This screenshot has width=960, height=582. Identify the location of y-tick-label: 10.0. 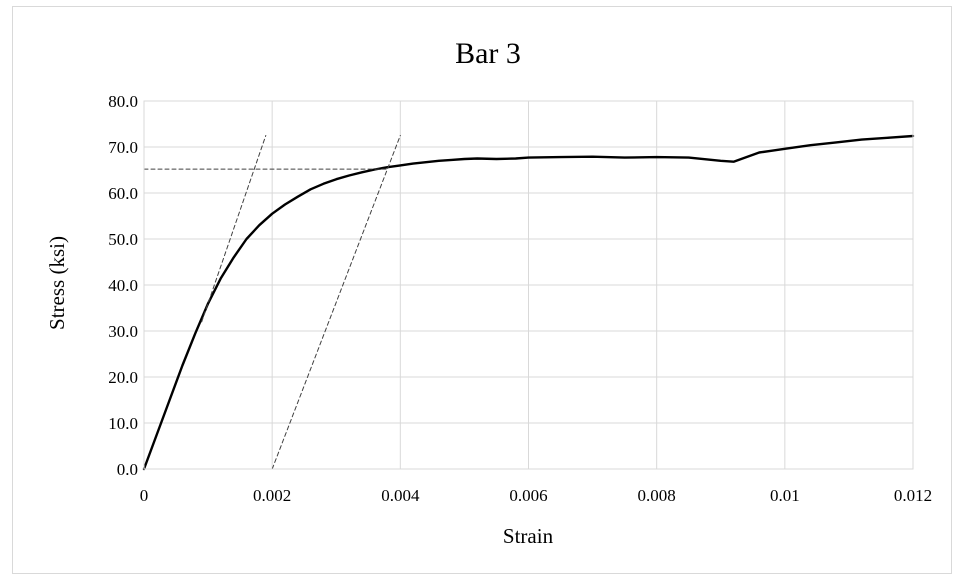
(123, 423).